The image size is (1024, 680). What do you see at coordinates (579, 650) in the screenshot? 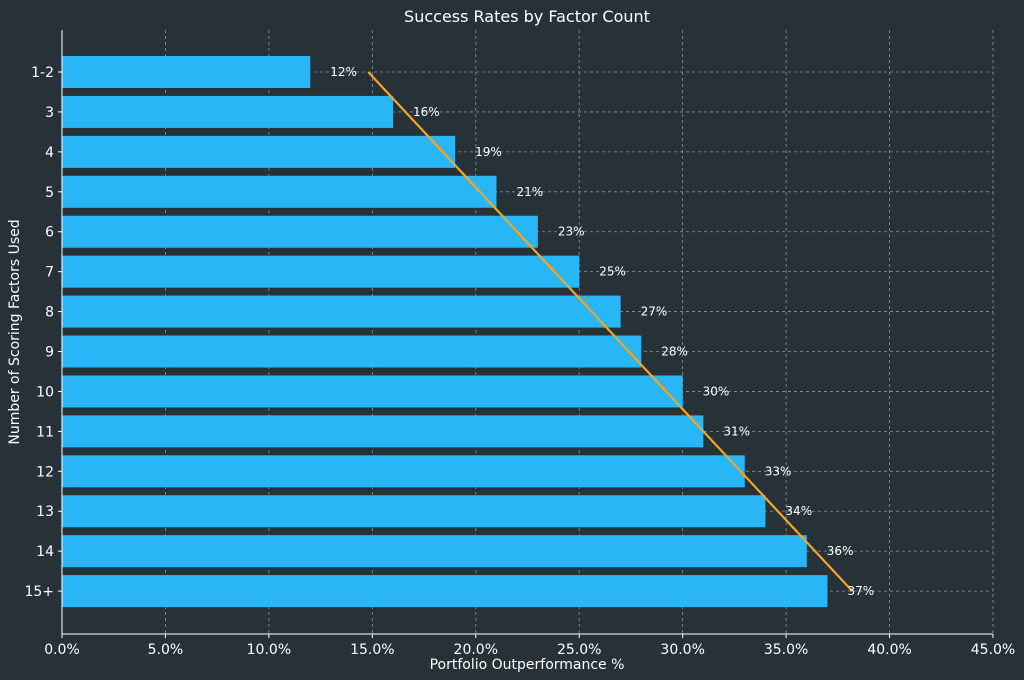
I see `x-tick-label: 25.0%` at bounding box center [579, 650].